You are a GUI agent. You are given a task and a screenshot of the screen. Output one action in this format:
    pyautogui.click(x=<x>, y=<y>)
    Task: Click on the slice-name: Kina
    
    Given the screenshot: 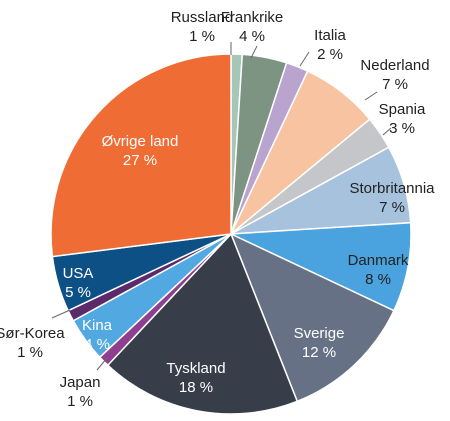 What is the action you would take?
    pyautogui.click(x=97, y=325)
    